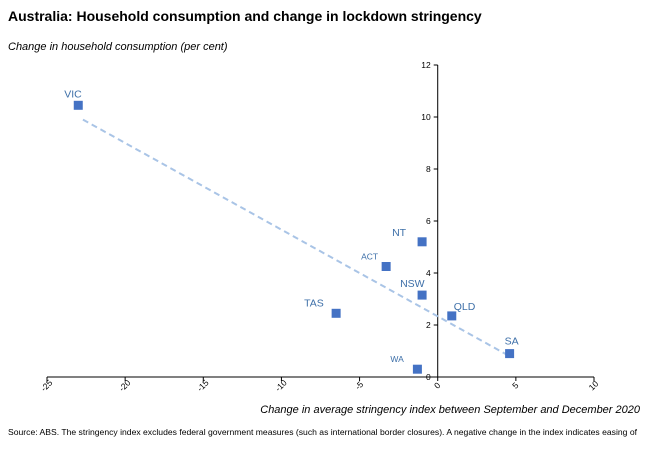 The image size is (650, 455). Describe the element at coordinates (422, 295) in the screenshot. I see `data-point-nsw` at that location.